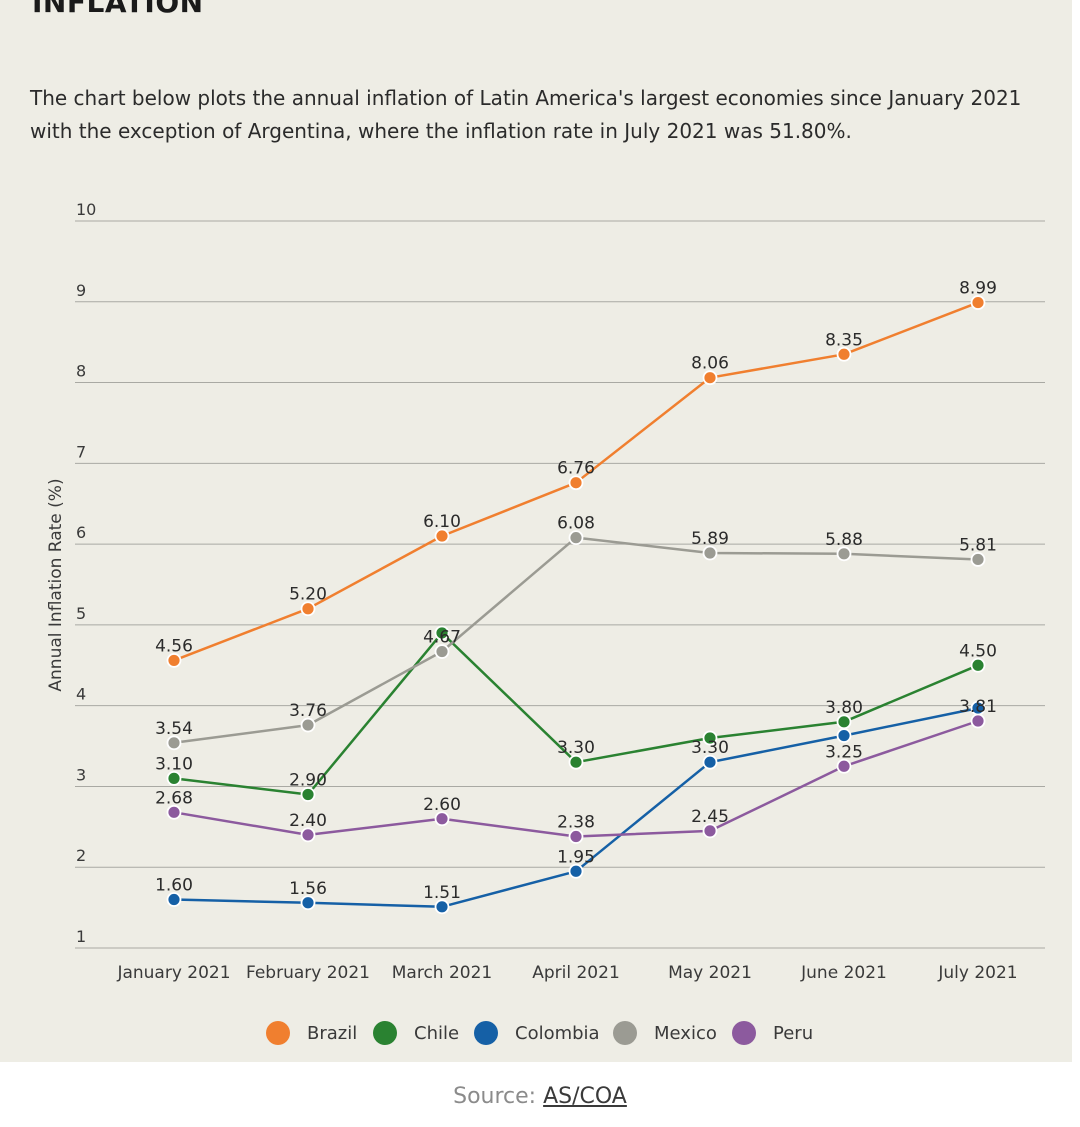 The width and height of the screenshot is (1080, 1127). Describe the element at coordinates (442, 973) in the screenshot. I see `x-tick-label: March 2021` at that location.